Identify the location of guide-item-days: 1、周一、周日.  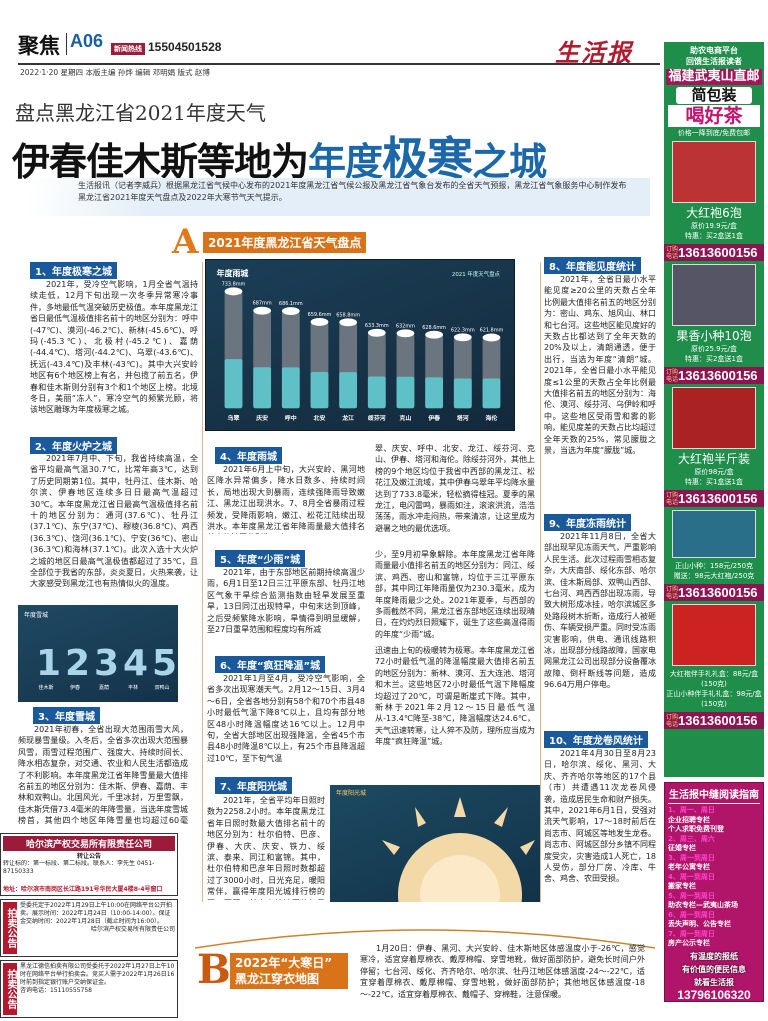
(691, 810).